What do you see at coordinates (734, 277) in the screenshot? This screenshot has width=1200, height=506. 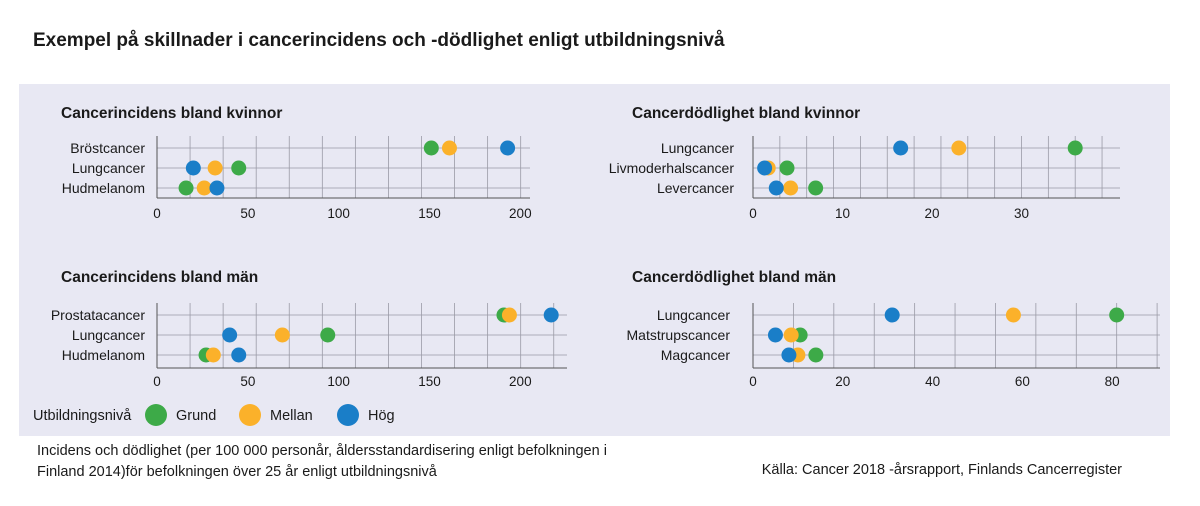 I see `chart-title: Cancerdödlighet bland män` at bounding box center [734, 277].